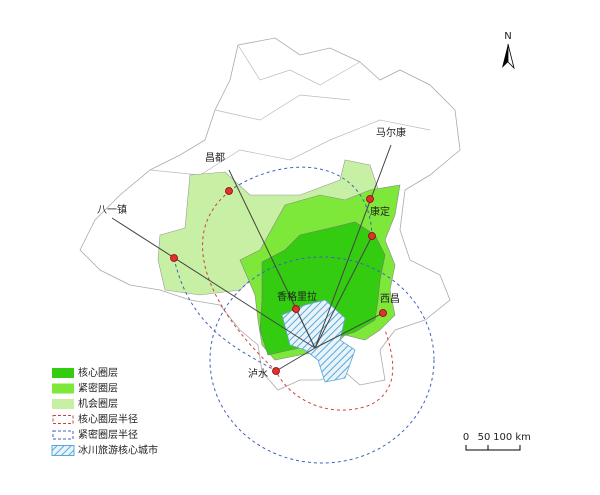  I want to click on scale-label: 0, so click(466, 437).